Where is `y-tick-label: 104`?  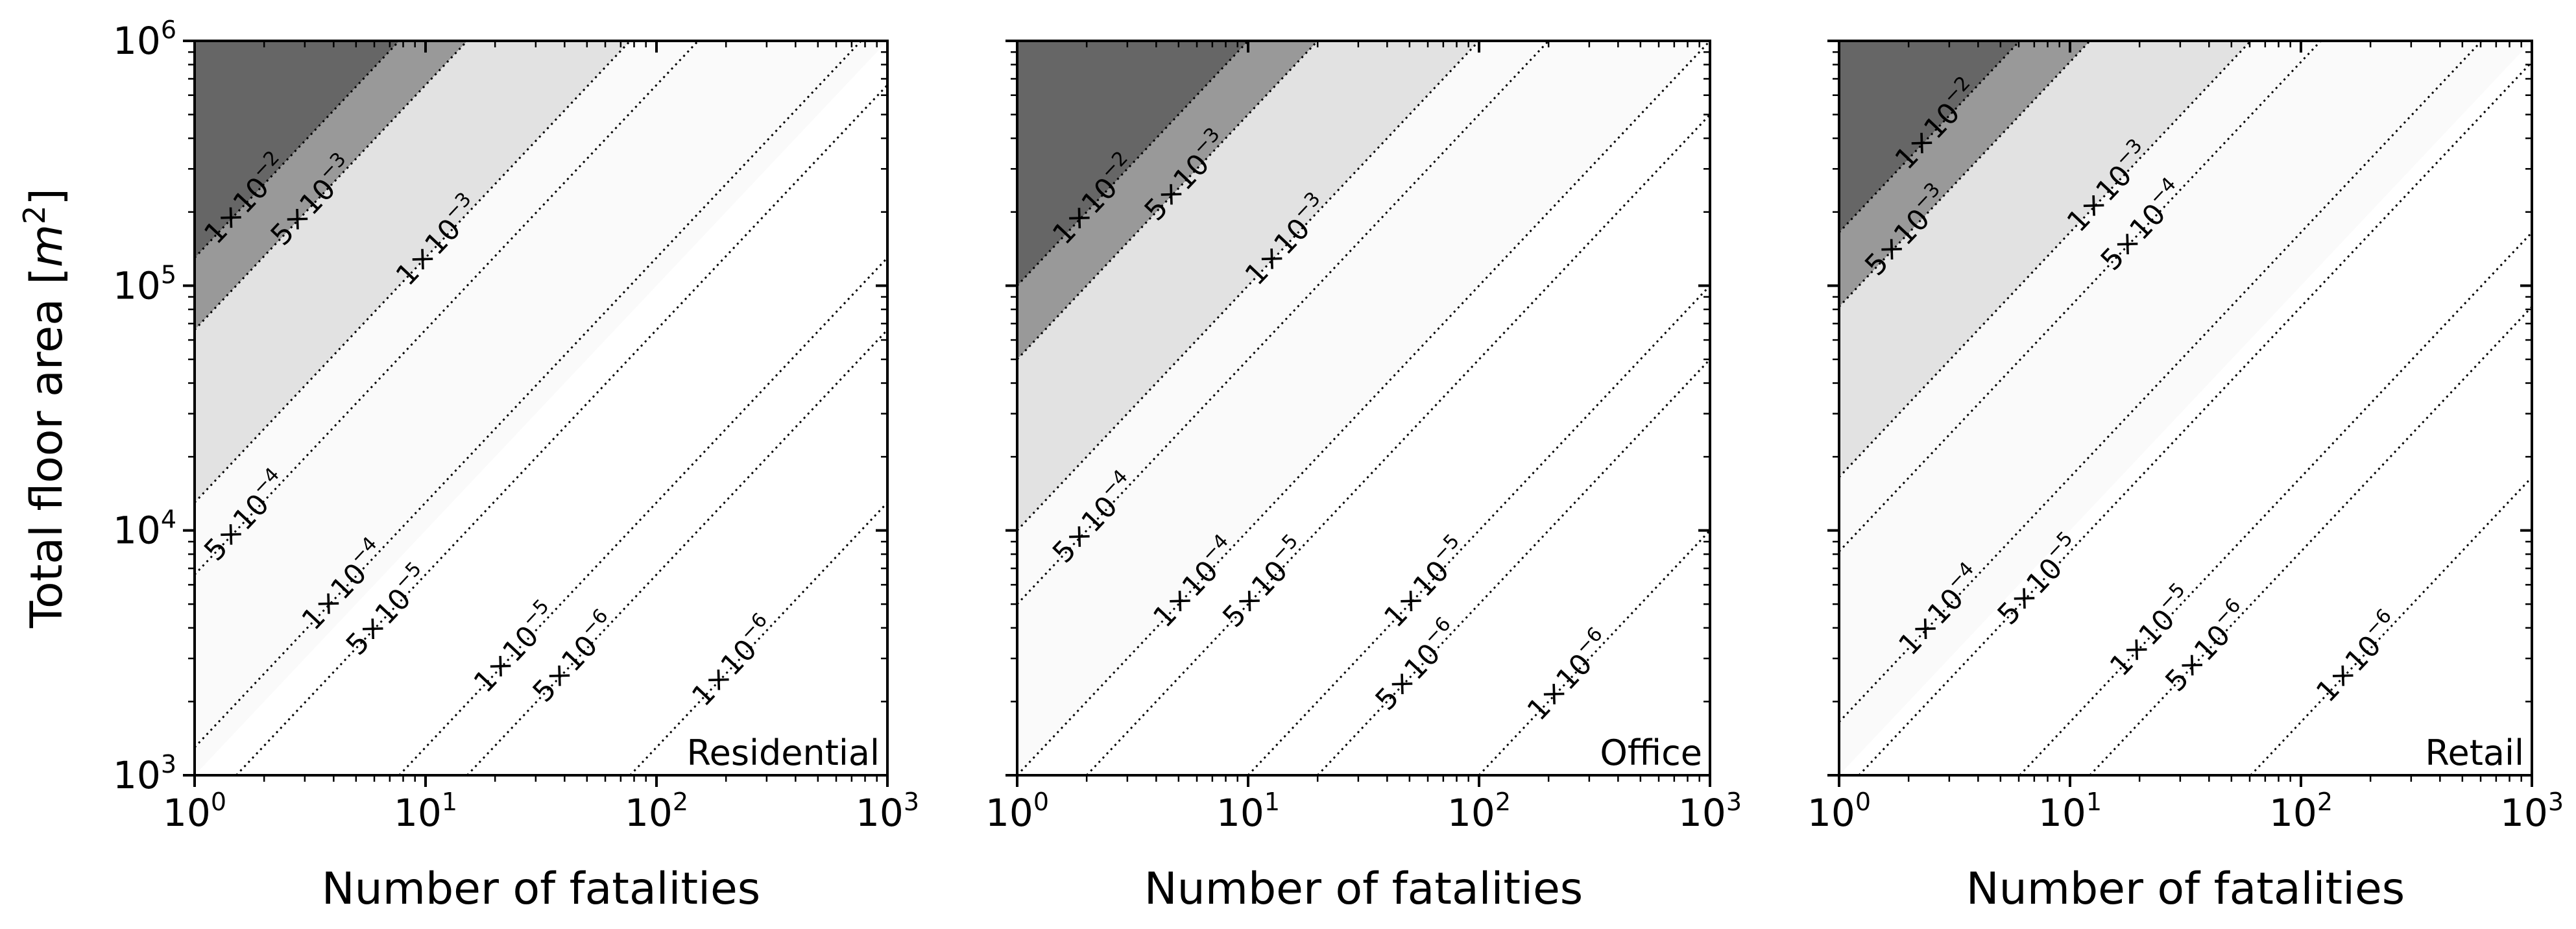 y-tick-label: 104 is located at coordinates (144, 529).